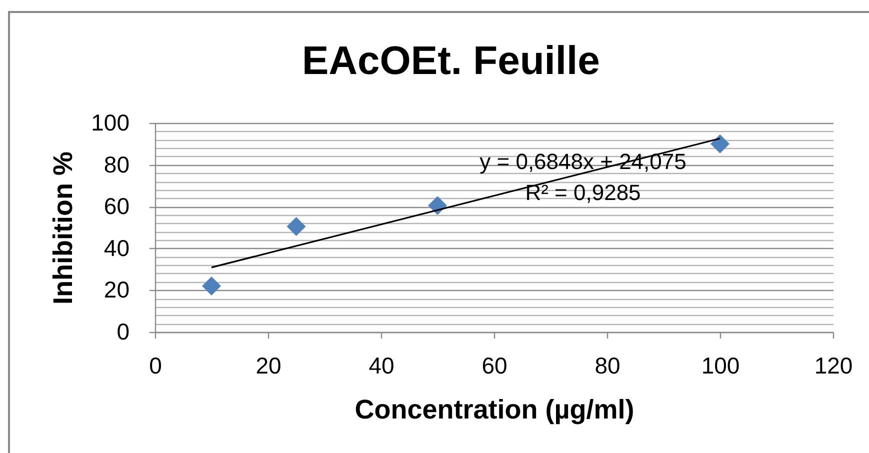 Image resolution: width=869 pixels, height=453 pixels. Describe the element at coordinates (381, 365) in the screenshot. I see `x-tick-label: 40` at that location.